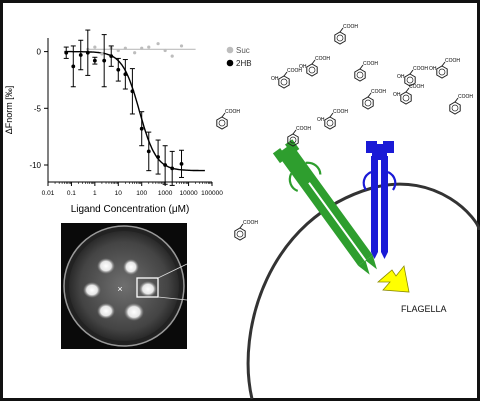  What do you see at coordinates (379, 197) in the screenshot?
I see `receptor-blue` at bounding box center [379, 197].